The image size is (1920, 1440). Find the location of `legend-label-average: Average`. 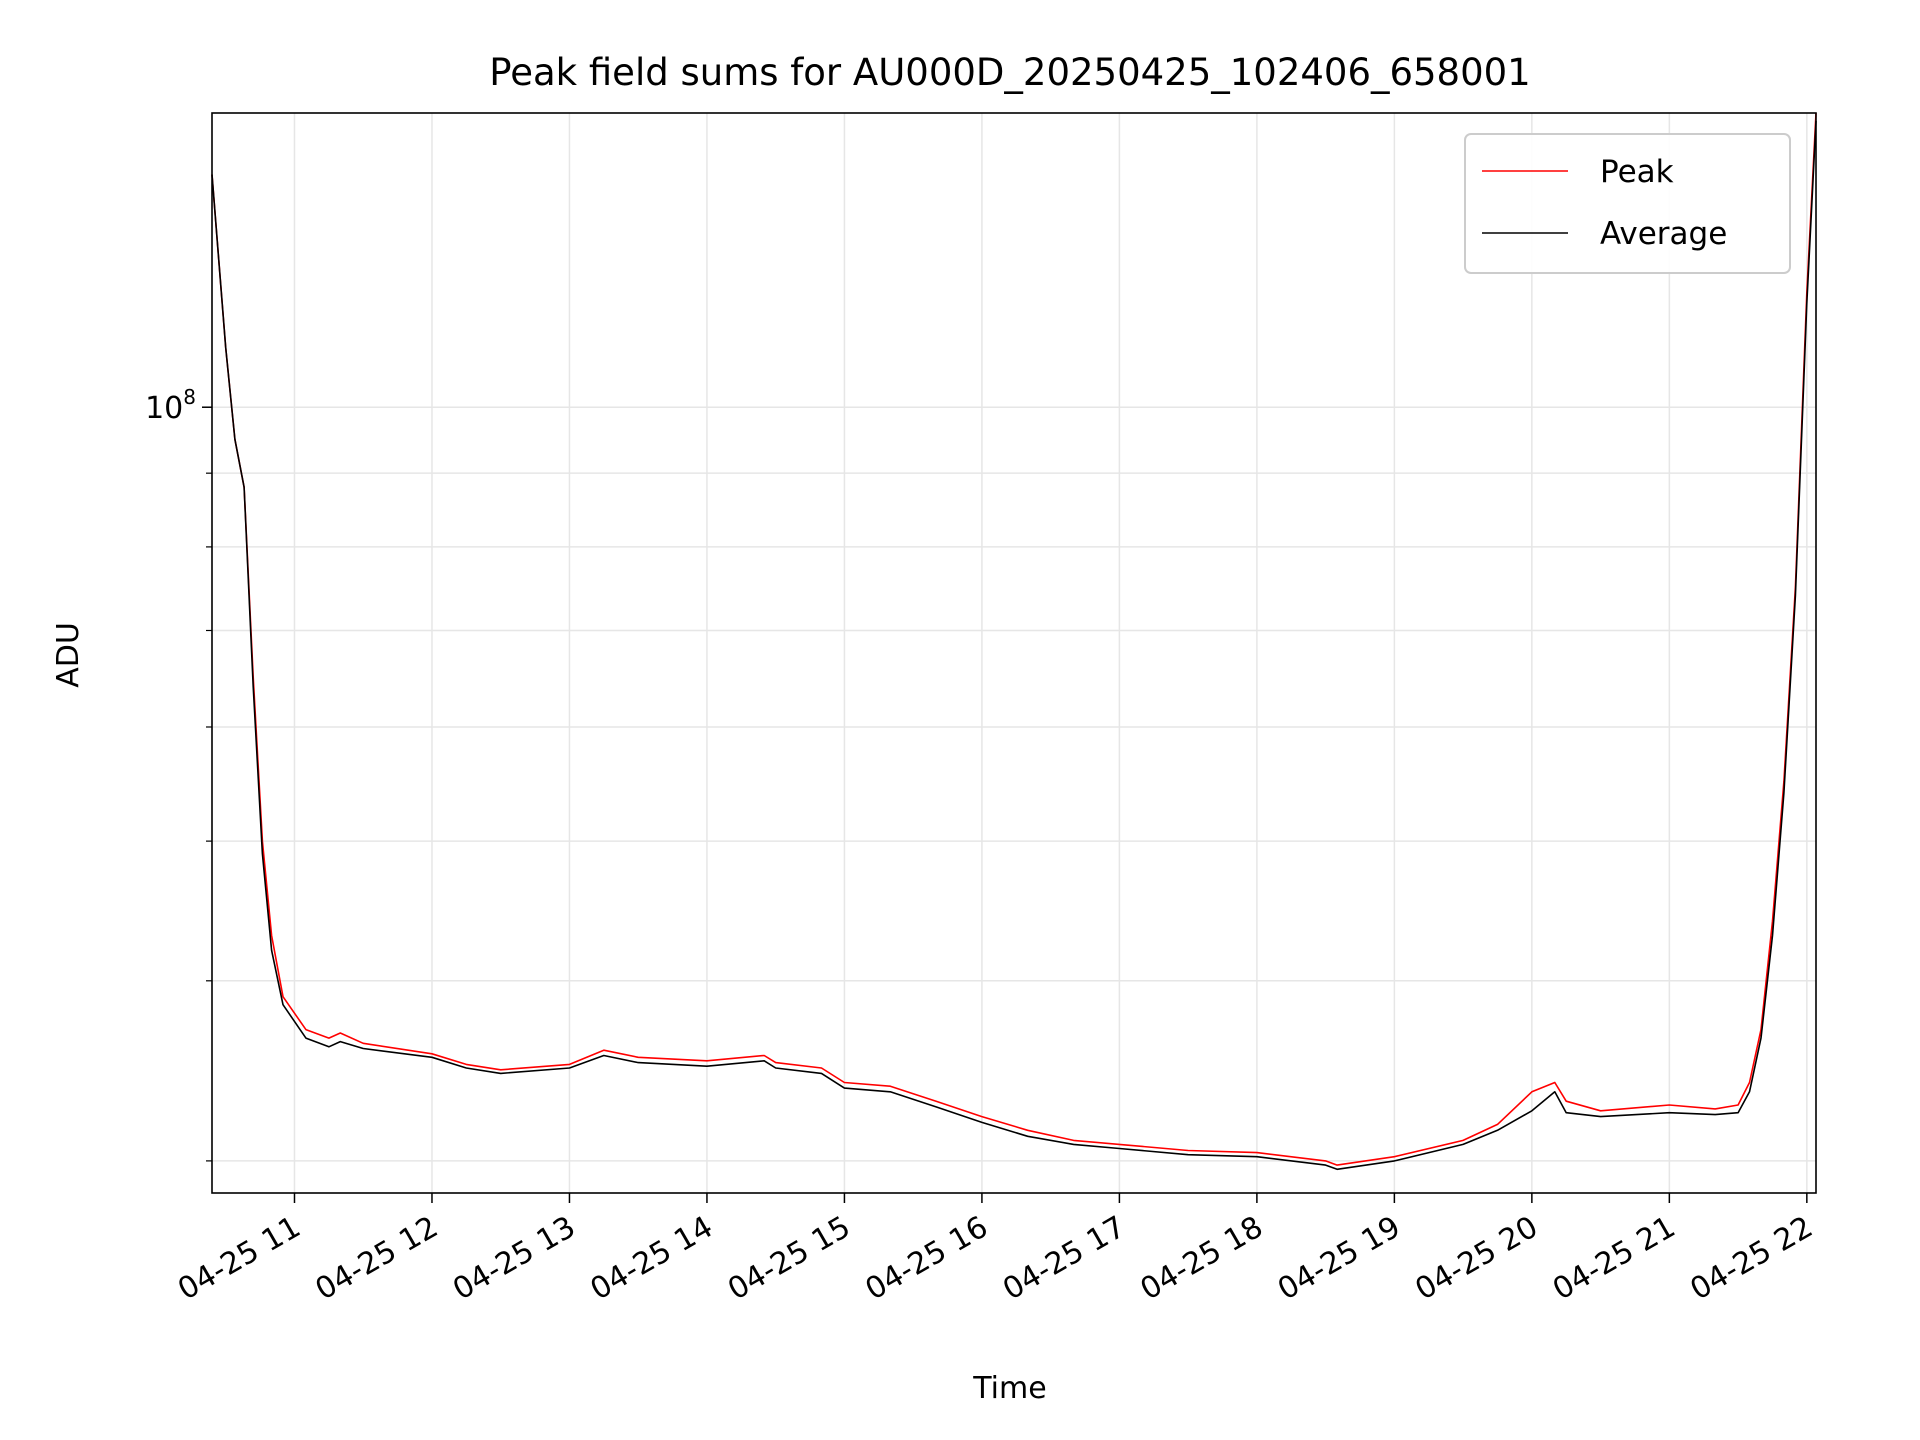

legend-label-average: Average is located at coordinates (1663, 234).